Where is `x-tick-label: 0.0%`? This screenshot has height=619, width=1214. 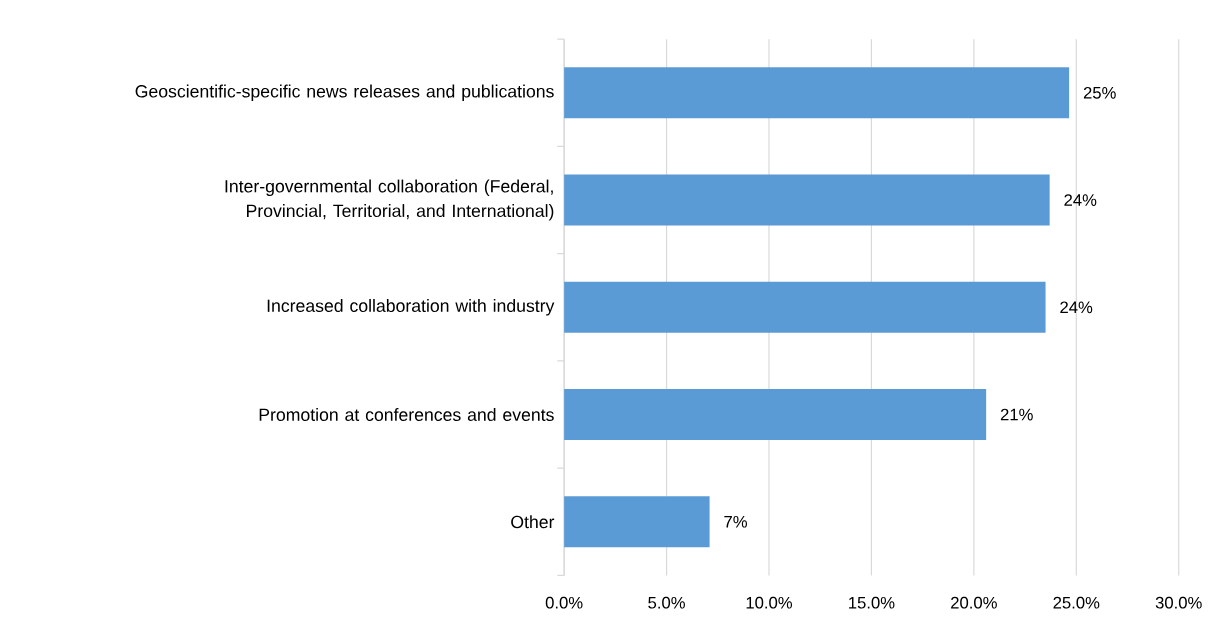
x-tick-label: 0.0% is located at coordinates (564, 603).